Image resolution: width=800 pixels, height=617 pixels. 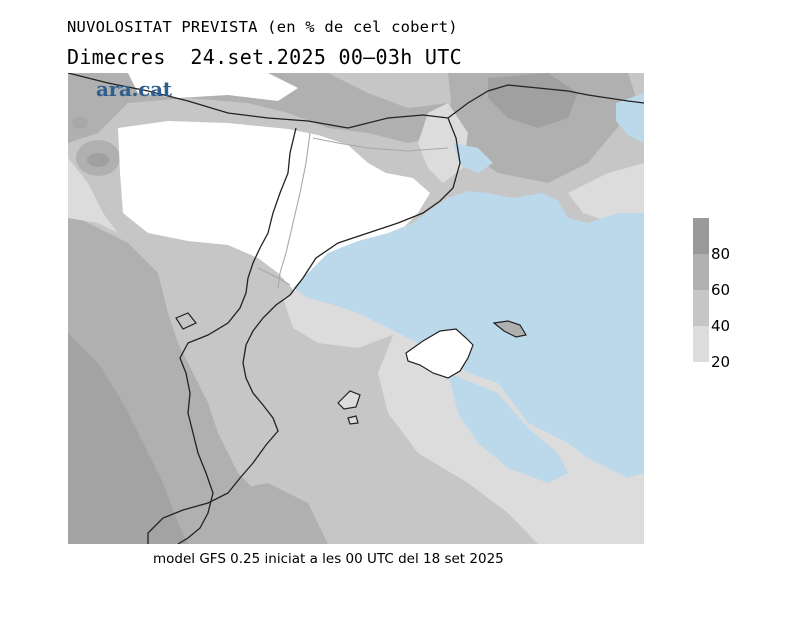 What do you see at coordinates (721, 254) in the screenshot?
I see `legend-label-80: 80` at bounding box center [721, 254].